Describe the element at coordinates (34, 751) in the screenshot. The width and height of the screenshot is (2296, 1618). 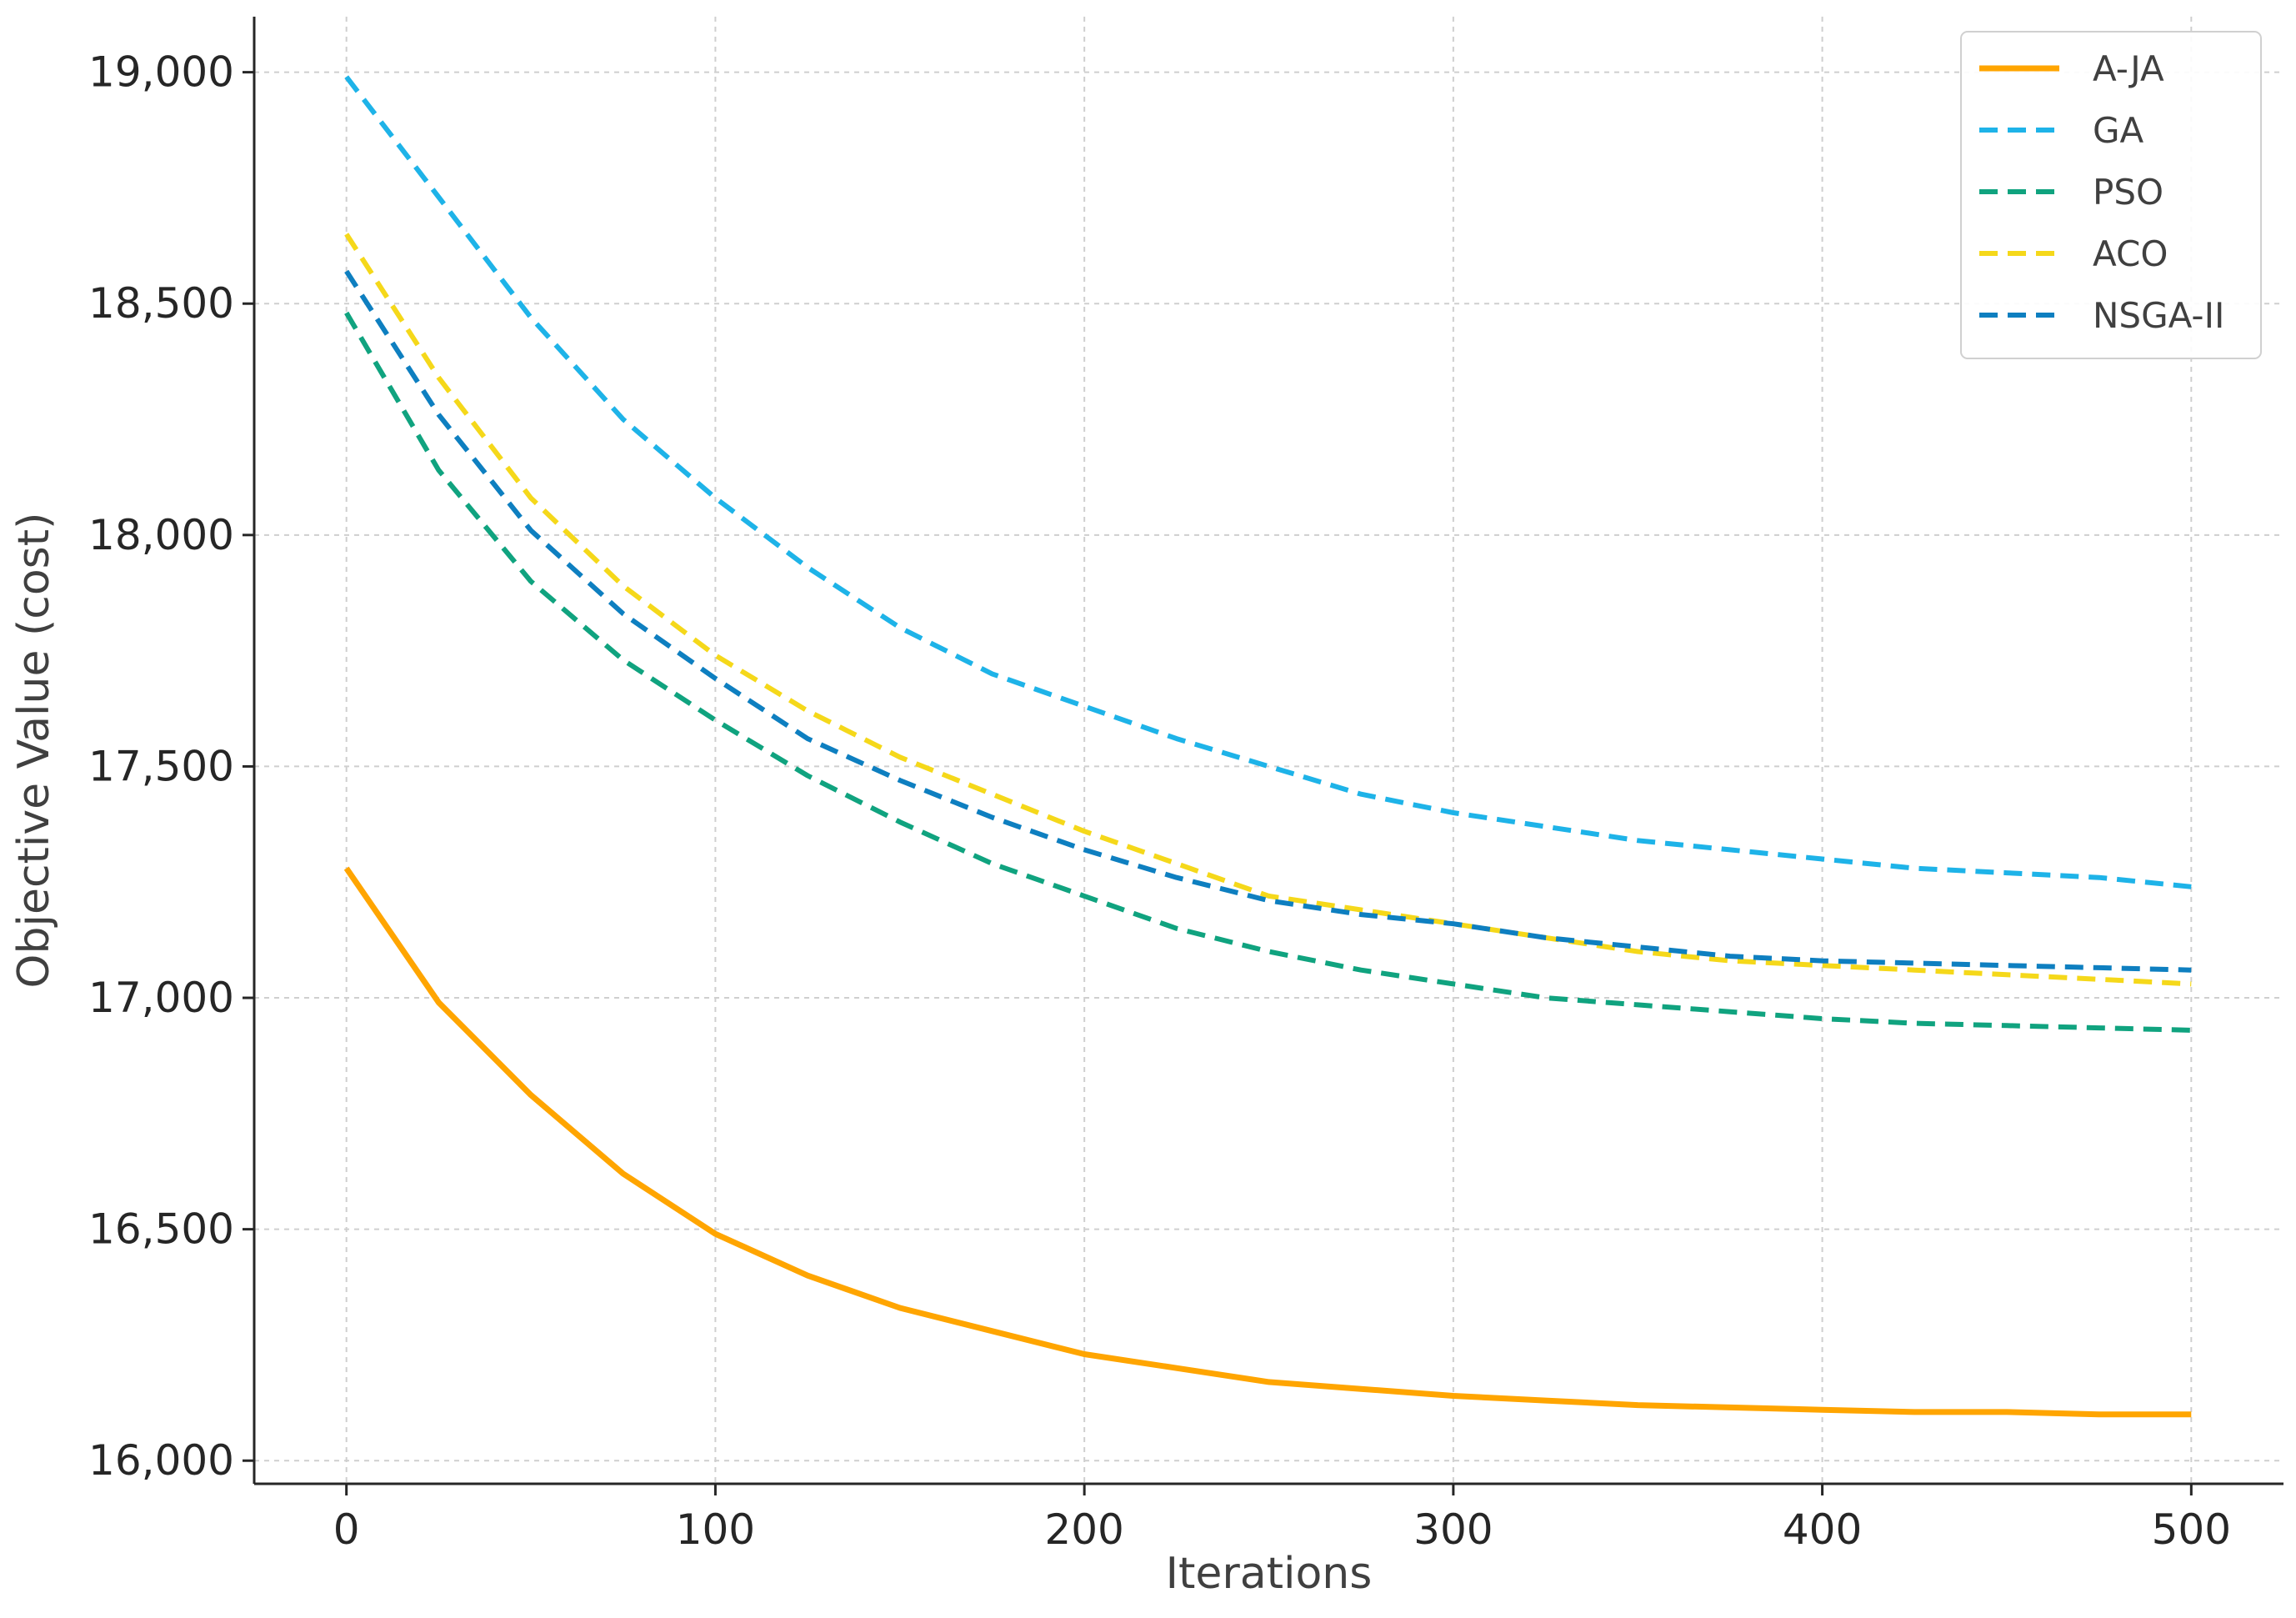
I see `y-axis-title: Objective Value (cost)` at that location.